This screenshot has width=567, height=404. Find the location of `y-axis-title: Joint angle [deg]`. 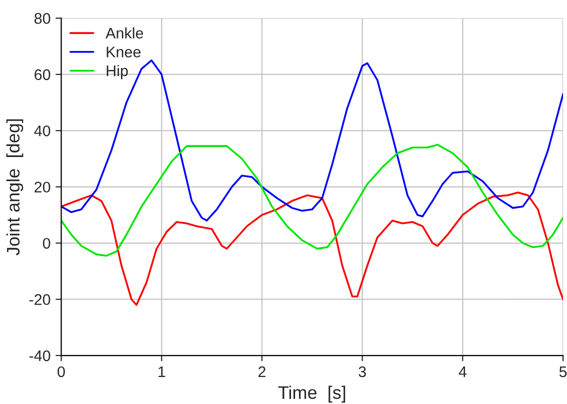

y-axis-title: Joint angle [deg] is located at coordinates (15, 187).